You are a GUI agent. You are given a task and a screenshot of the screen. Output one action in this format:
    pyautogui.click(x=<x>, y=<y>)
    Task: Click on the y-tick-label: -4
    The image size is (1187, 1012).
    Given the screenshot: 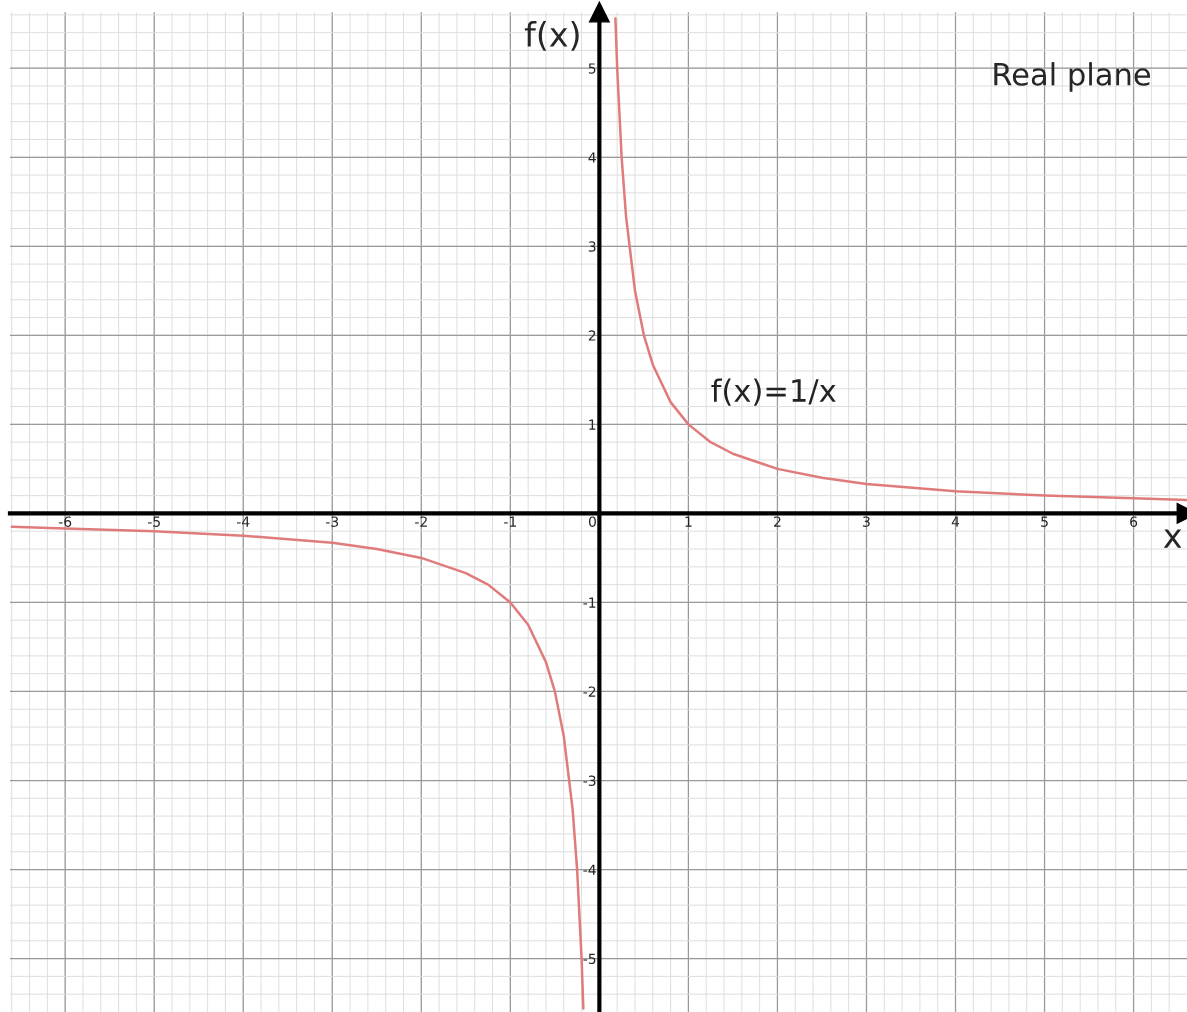 What is the action you would take?
    pyautogui.click(x=589, y=869)
    